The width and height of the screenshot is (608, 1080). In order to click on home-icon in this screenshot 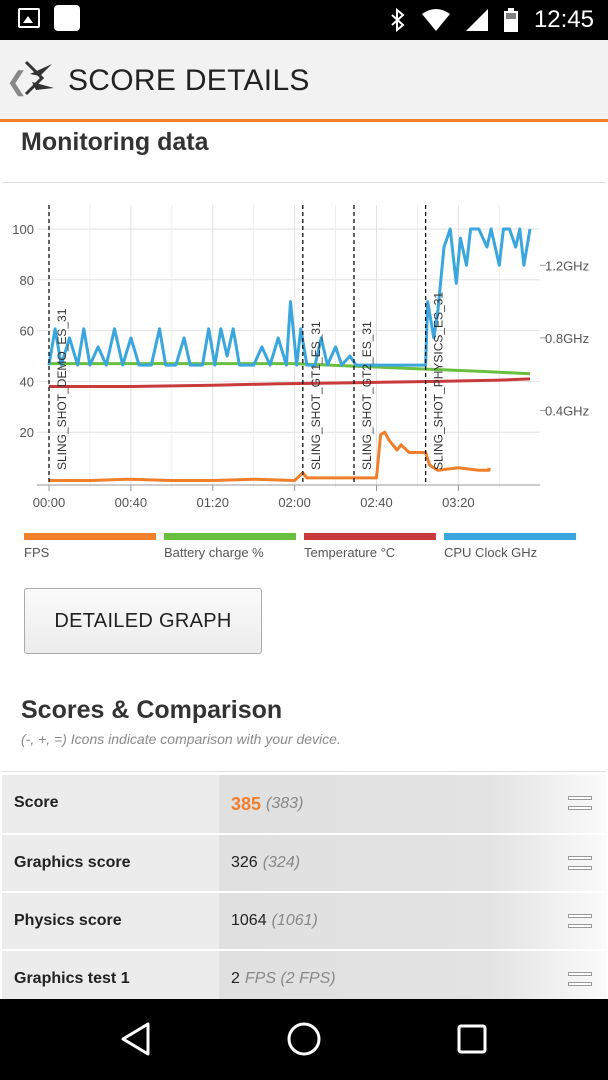, I will do `click(304, 1039)`.